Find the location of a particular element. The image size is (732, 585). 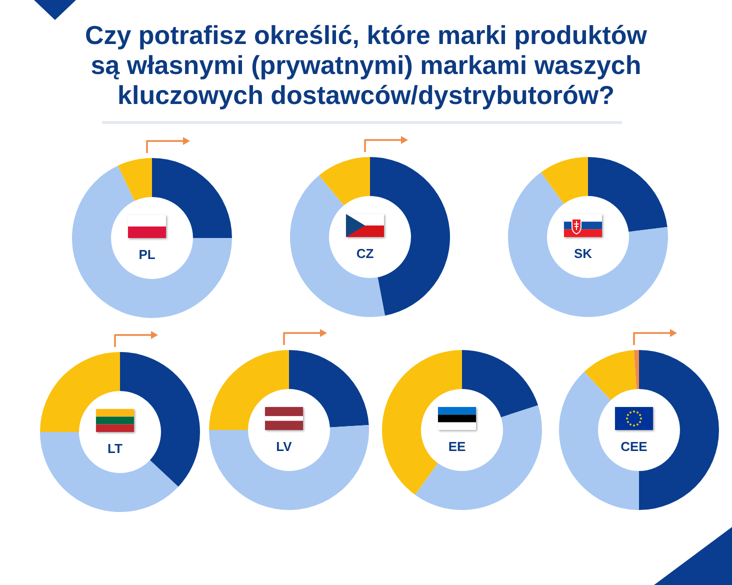

text: SK is located at coordinates (583, 254).